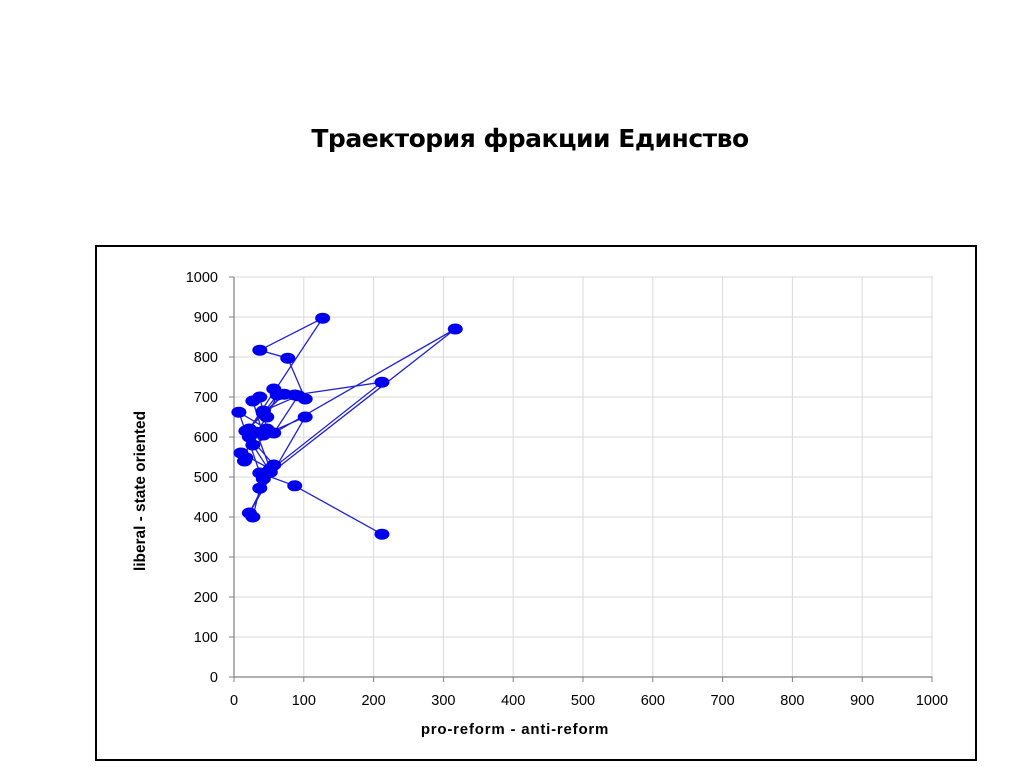 The height and width of the screenshot is (768, 1024). I want to click on x-tick-label: 200, so click(373, 701).